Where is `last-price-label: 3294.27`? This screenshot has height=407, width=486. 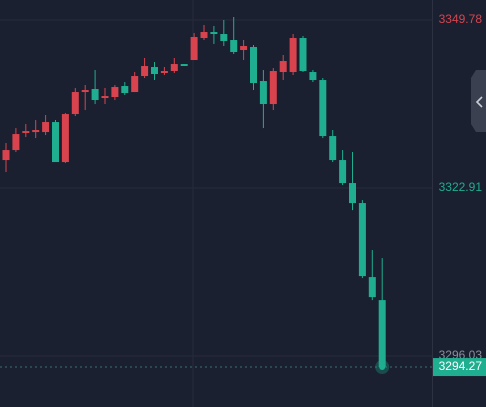
last-price-label: 3294.27 is located at coordinates (461, 366).